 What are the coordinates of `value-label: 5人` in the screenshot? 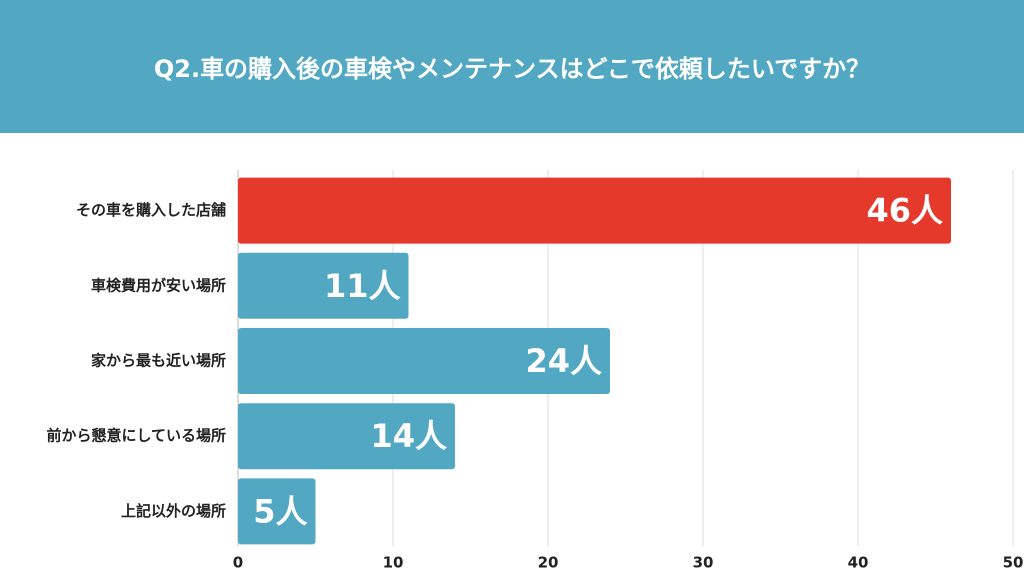 It's located at (280, 511).